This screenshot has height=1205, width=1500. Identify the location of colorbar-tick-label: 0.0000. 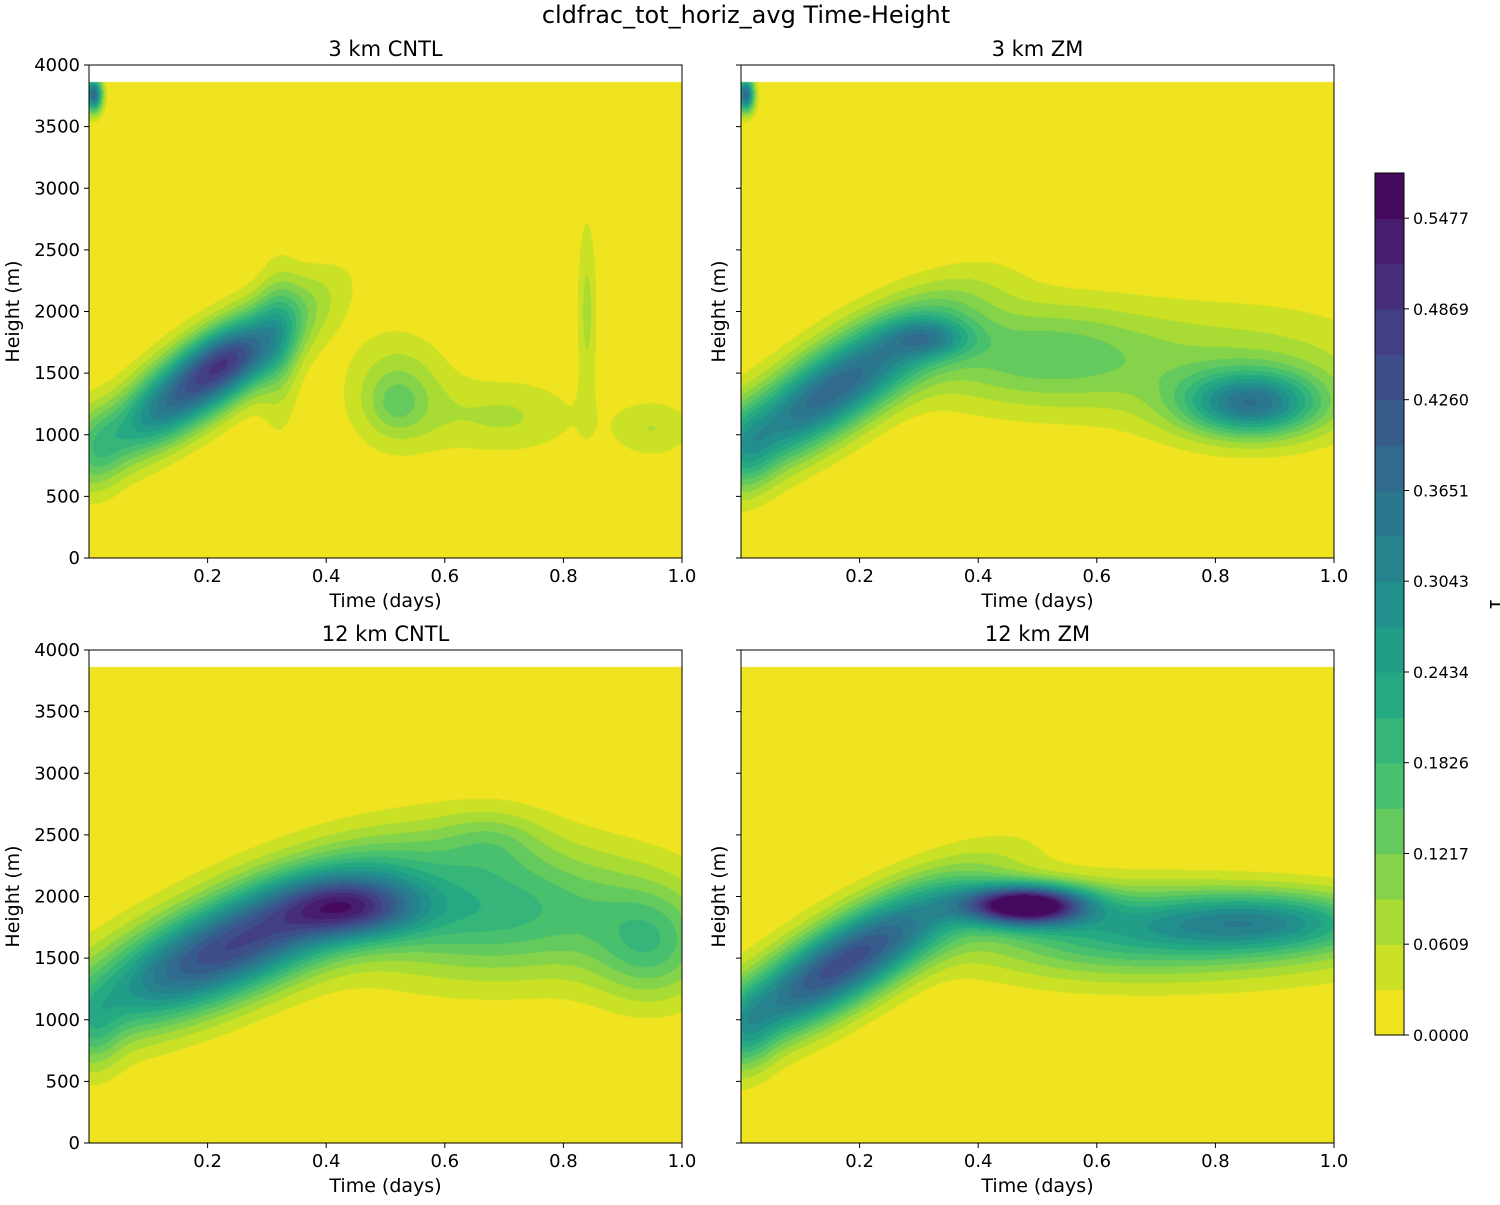
(1441, 1035).